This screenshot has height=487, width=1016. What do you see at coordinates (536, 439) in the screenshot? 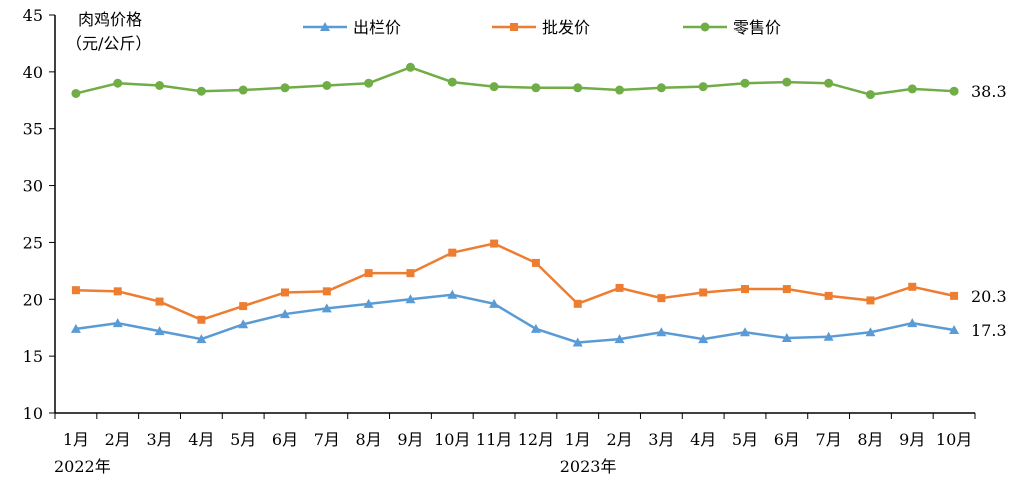
I see `x-tick-label: 12月` at bounding box center [536, 439].